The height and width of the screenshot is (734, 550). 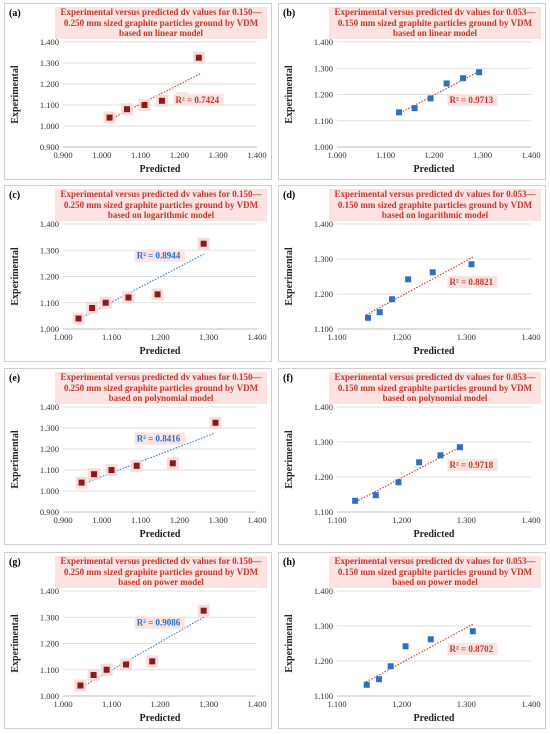 I want to click on r-squared-label: R² = 0.8821, so click(x=472, y=282).